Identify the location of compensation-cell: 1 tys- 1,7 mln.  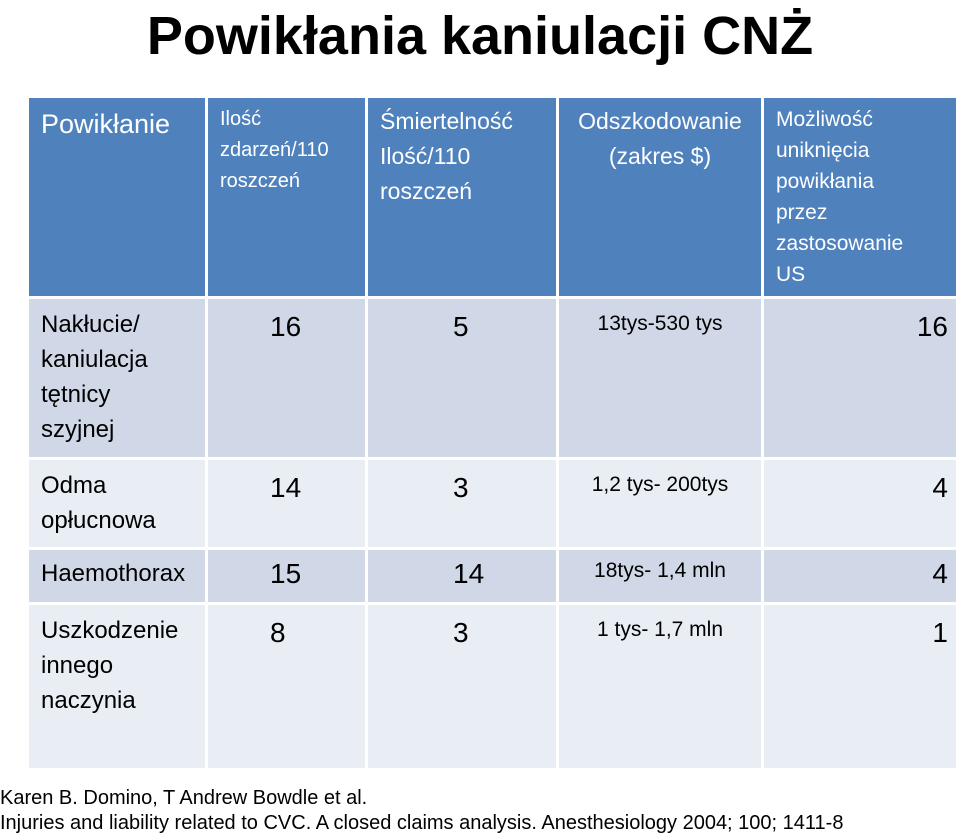
(660, 686).